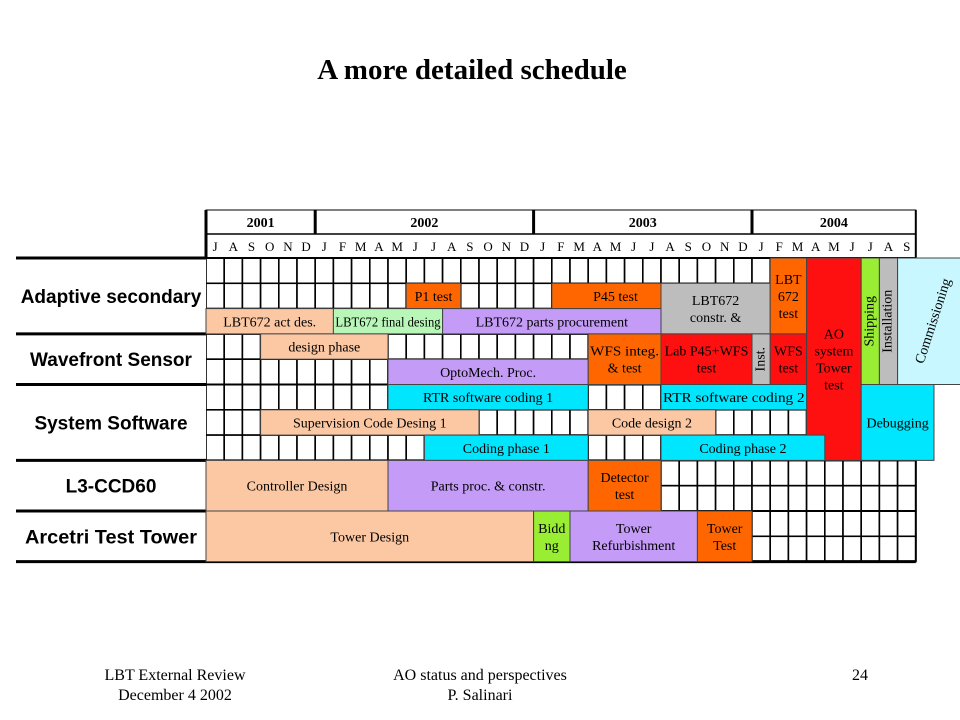 The height and width of the screenshot is (720, 960). I want to click on group-label: Arcetri Test Tower, so click(111, 537).